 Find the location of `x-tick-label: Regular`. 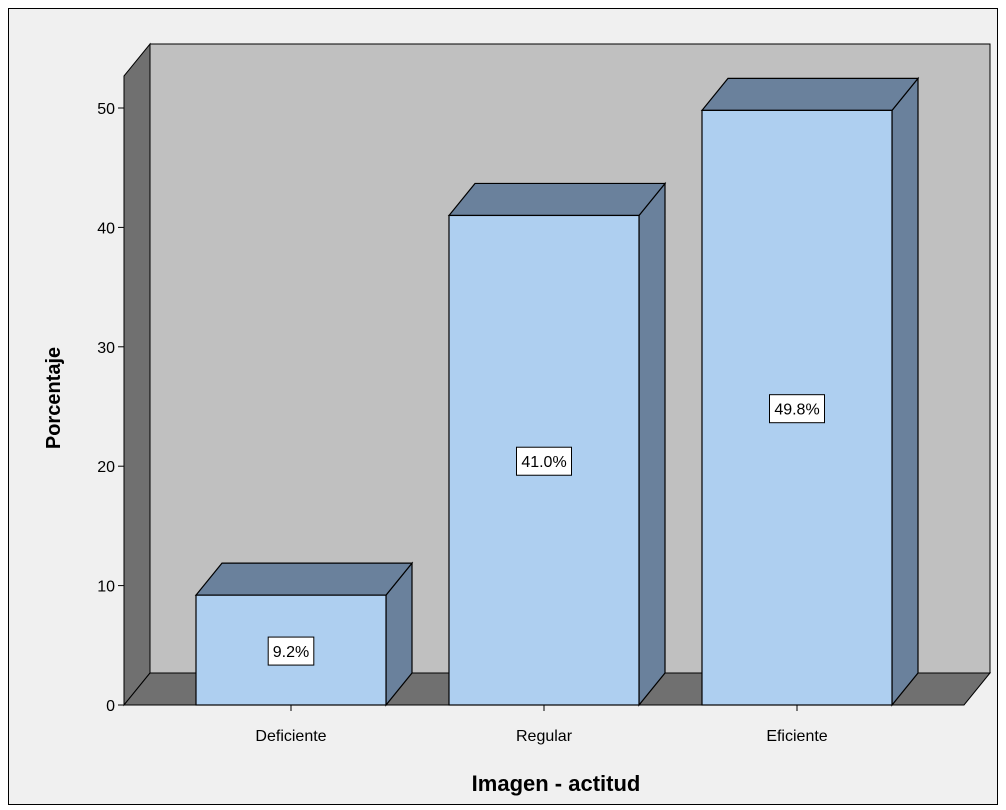

x-tick-label: Regular is located at coordinates (544, 736).